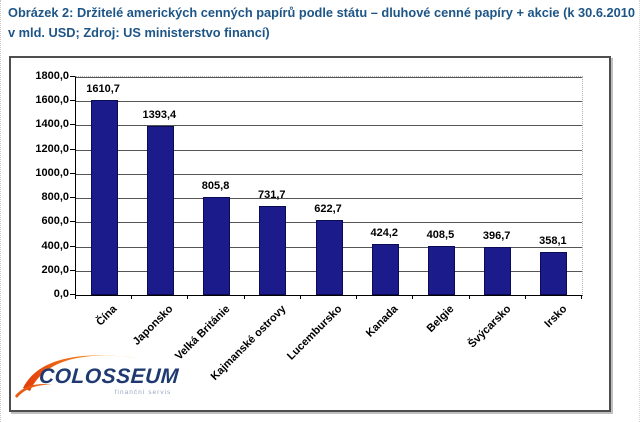 The image size is (640, 422). Describe the element at coordinates (107, 316) in the screenshot. I see `category-label: Čína` at that location.